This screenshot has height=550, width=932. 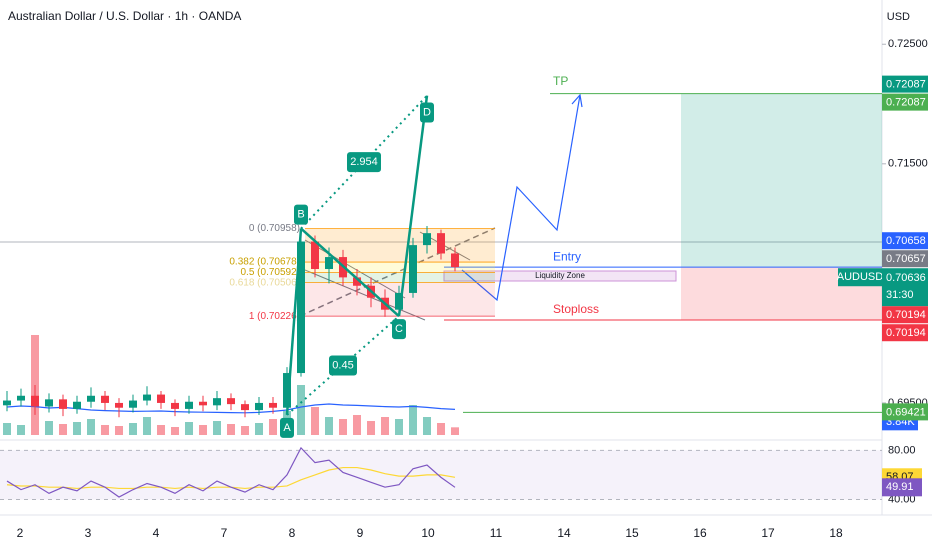 What do you see at coordinates (231, 472) in the screenshot?
I see `rsi-line` at bounding box center [231, 472].